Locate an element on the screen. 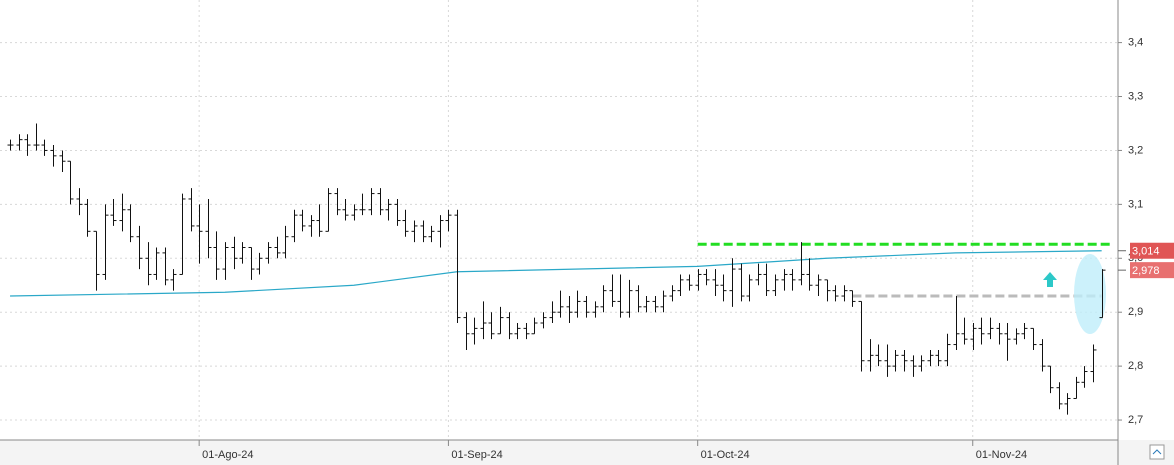 The width and height of the screenshot is (1174, 465). x-axis-band is located at coordinates (587, 452).